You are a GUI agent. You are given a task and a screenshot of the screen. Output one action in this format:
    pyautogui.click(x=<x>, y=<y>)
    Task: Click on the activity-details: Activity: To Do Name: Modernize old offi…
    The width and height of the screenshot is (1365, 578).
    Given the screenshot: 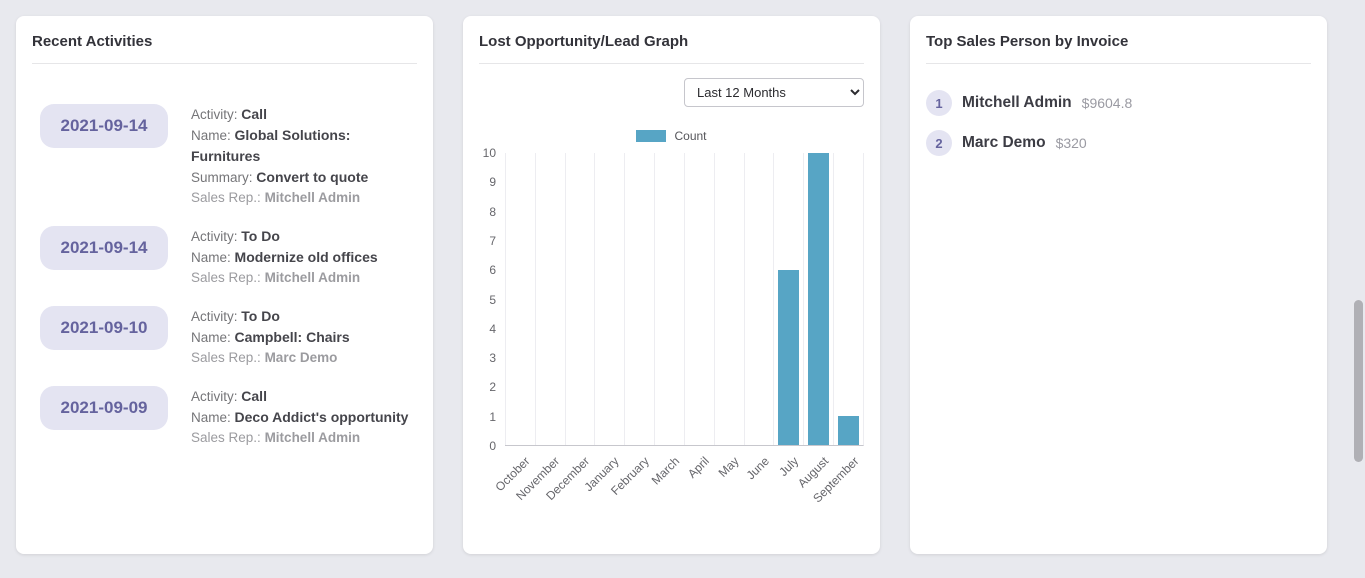 What is the action you would take?
    pyautogui.click(x=284, y=257)
    